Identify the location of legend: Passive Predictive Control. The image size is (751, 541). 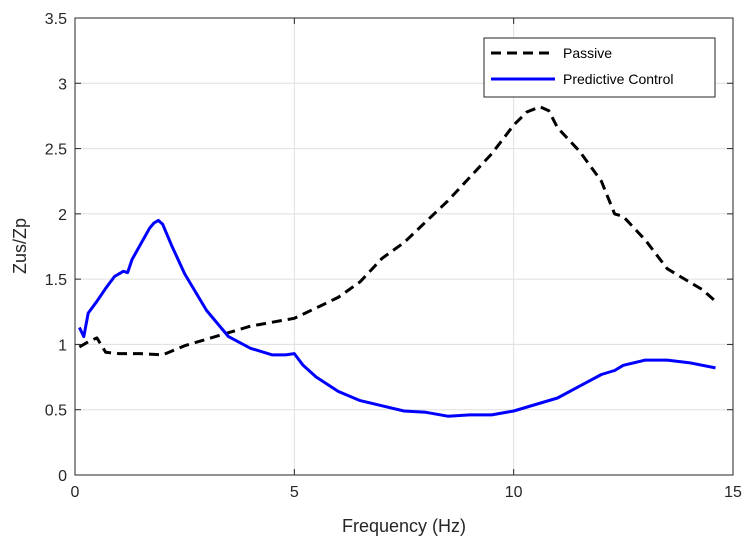
(599, 67).